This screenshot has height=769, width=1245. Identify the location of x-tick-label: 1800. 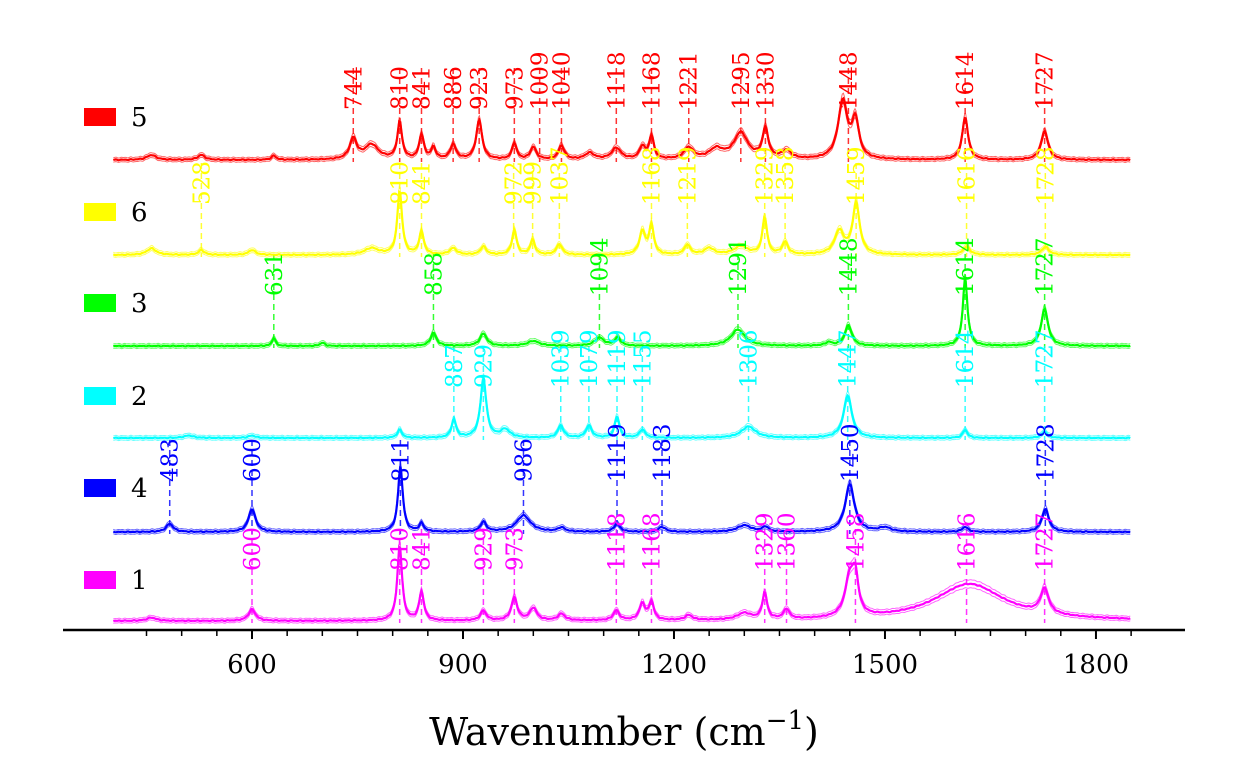
(1096, 665).